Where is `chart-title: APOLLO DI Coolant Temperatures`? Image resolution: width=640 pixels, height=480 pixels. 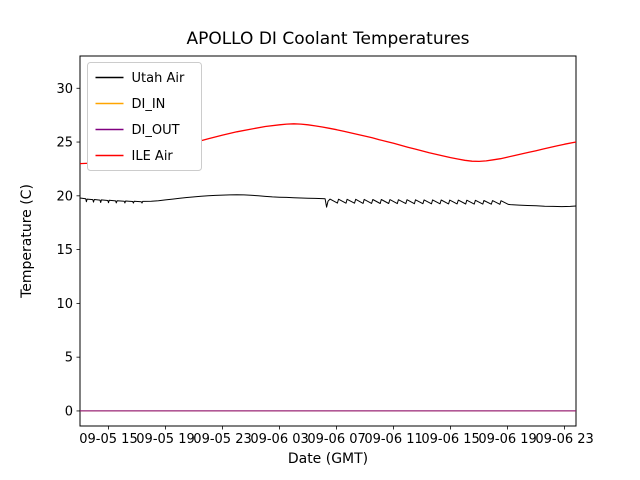
chart-title: APOLLO DI Coolant Temperatures is located at coordinates (328, 39).